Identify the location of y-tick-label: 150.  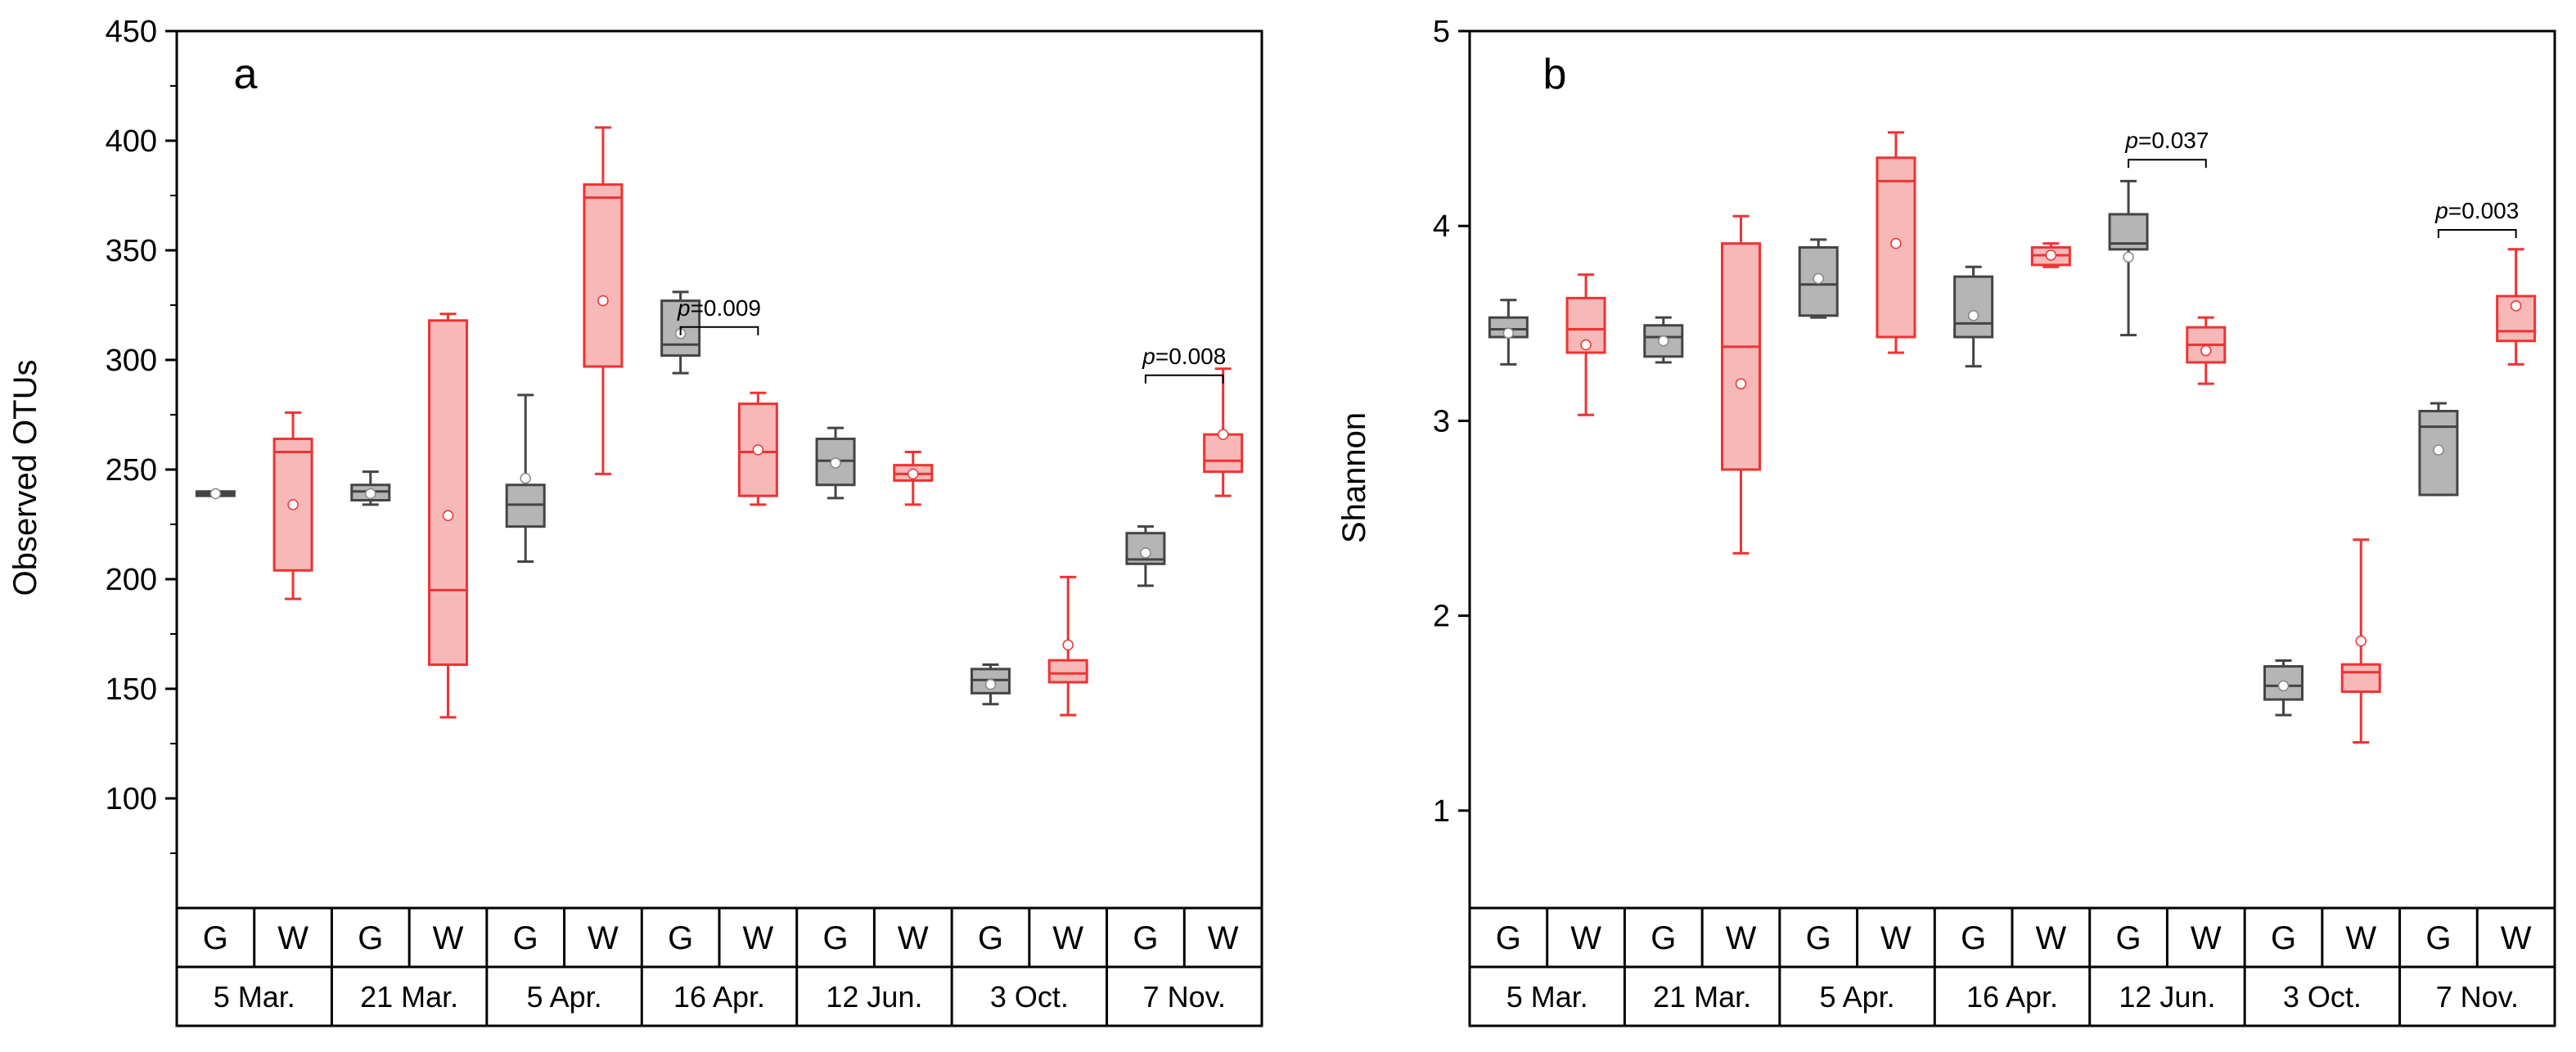
(131, 689).